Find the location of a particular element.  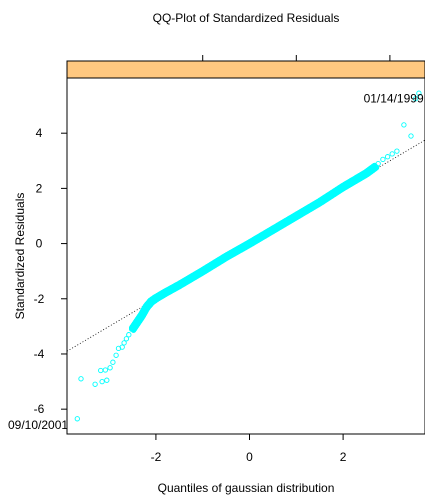

annotation-label: 01/14/1999 is located at coordinates (394, 99).